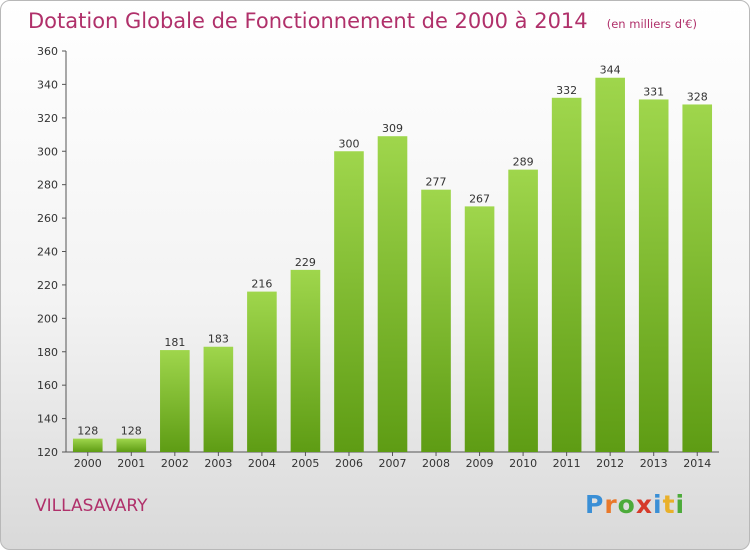 The image size is (750, 550). What do you see at coordinates (175, 401) in the screenshot?
I see `bar-2002` at bounding box center [175, 401].